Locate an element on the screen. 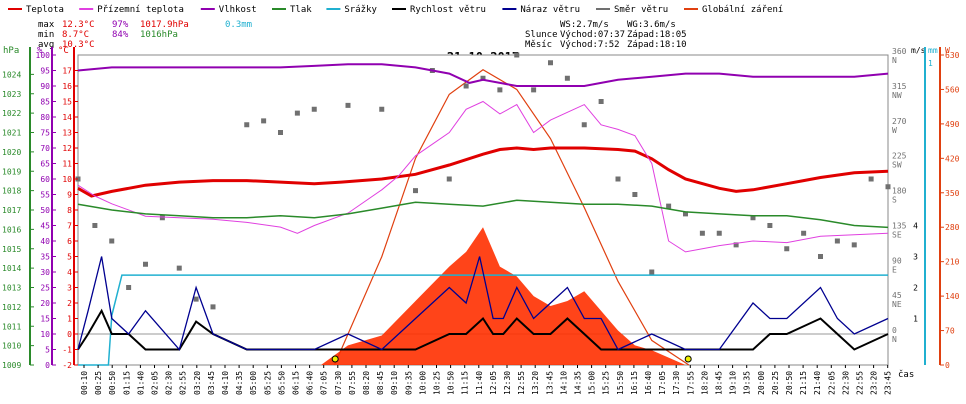  compass-tick-label: N is located at coordinates (894, 339).